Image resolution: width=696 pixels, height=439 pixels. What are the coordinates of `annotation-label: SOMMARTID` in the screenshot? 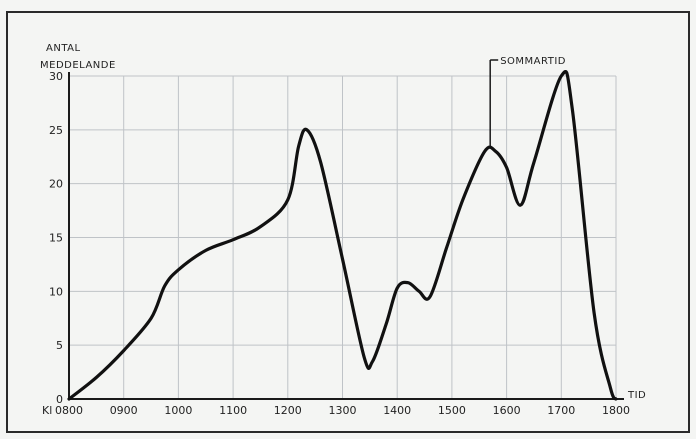 It's located at (533, 61).